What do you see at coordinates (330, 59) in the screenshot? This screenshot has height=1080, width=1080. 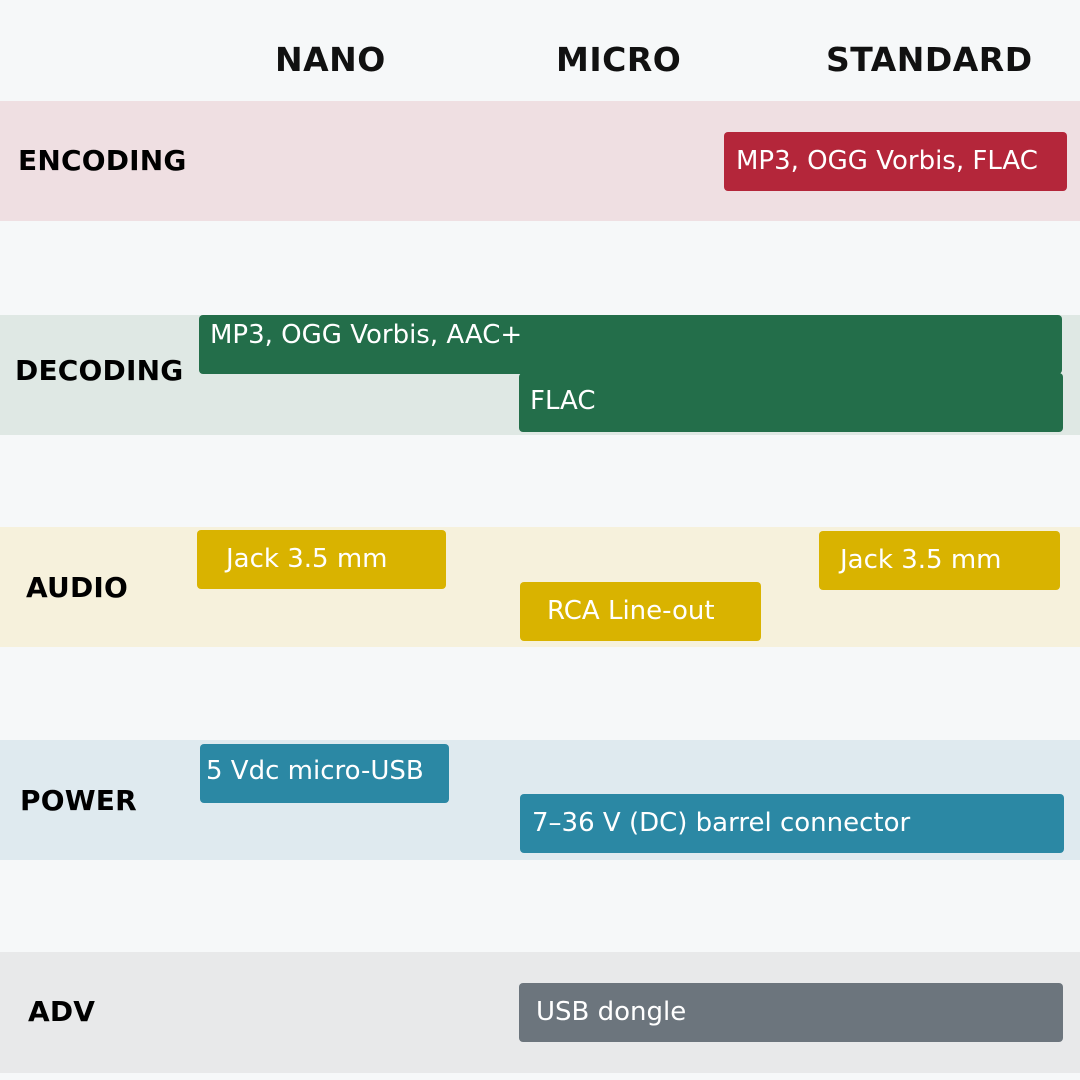 I see `column-header-nano: NANO` at bounding box center [330, 59].